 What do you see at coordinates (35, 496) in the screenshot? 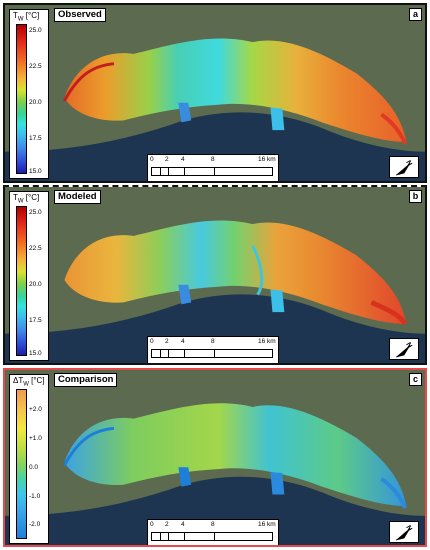
I see `legend-tick: -1.0` at bounding box center [35, 496].